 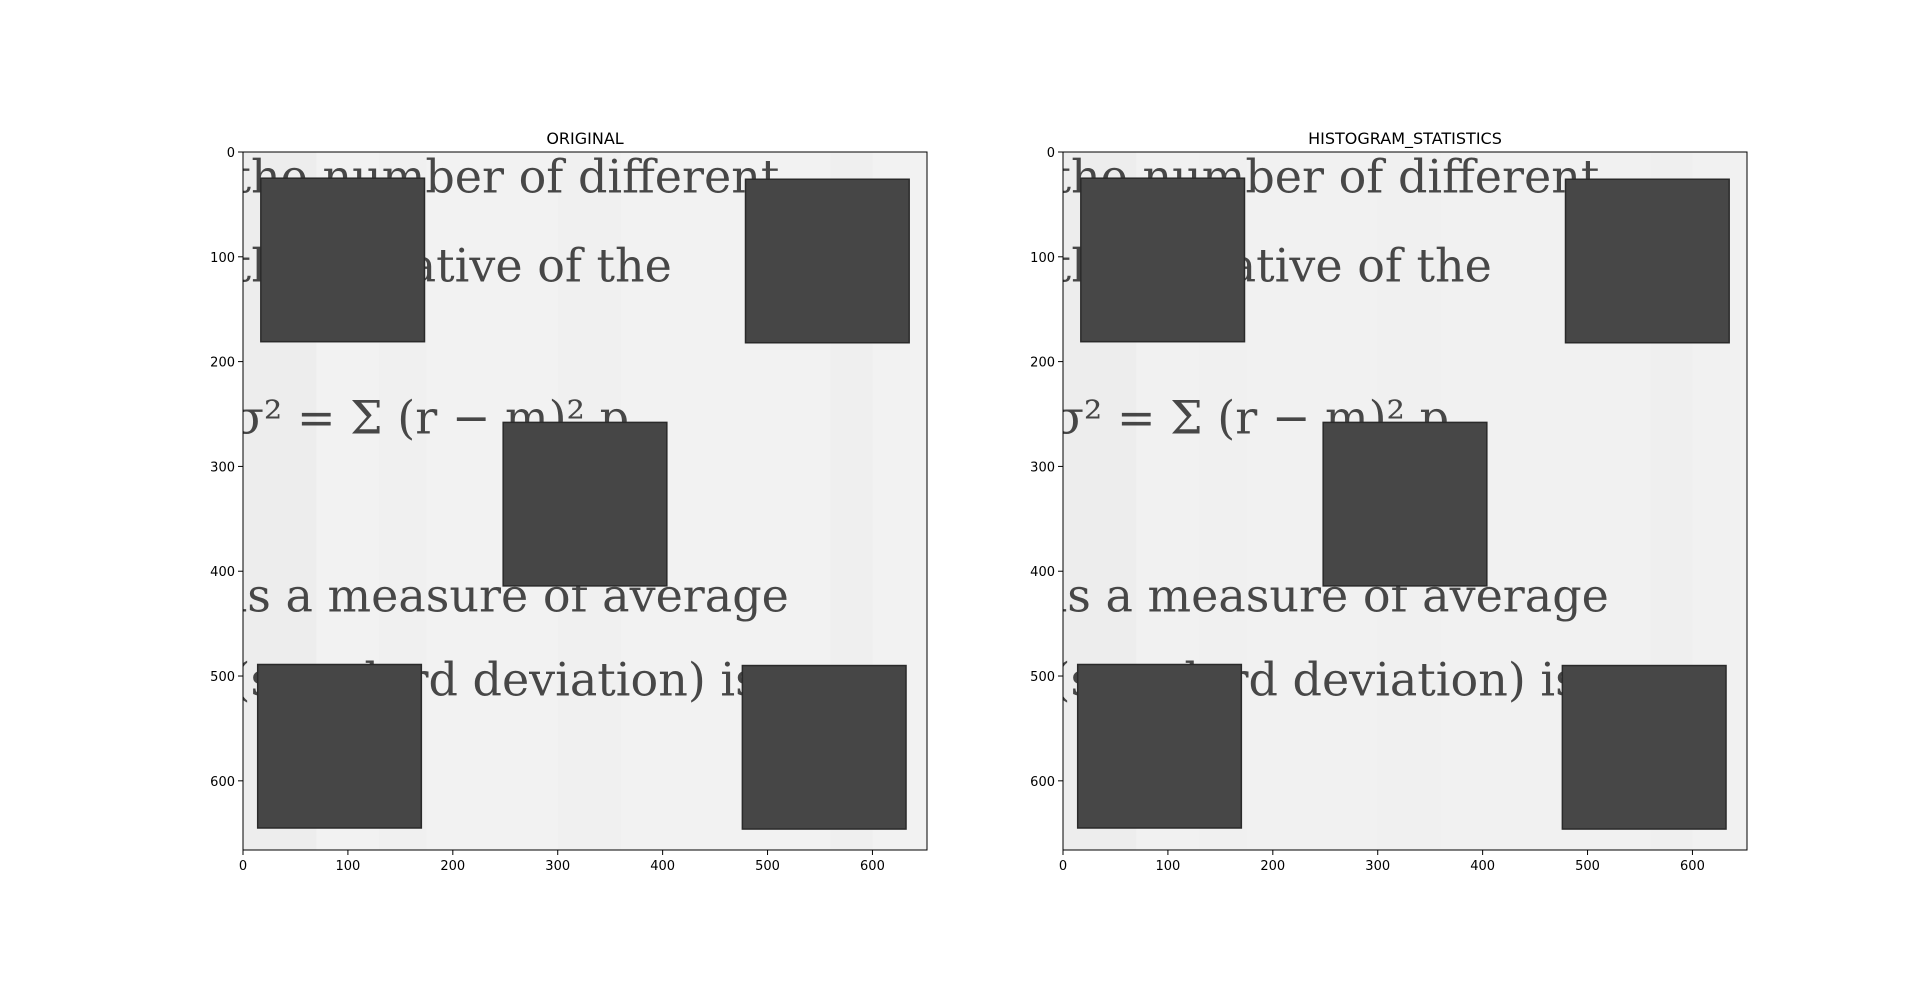 I want to click on subplot-title: ORIGINAL, so click(x=584, y=138).